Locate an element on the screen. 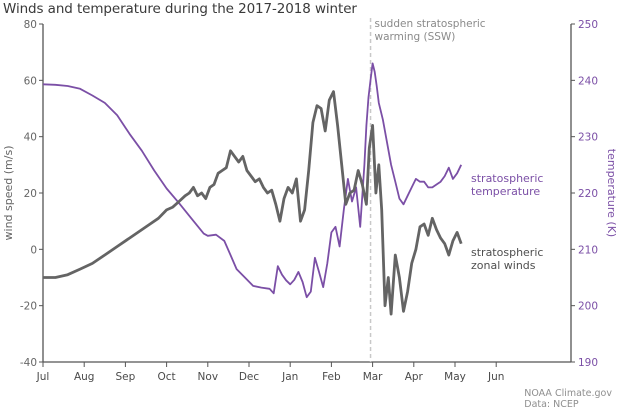  ssw-annotation-line2: warming (SSW) is located at coordinates (415, 37).